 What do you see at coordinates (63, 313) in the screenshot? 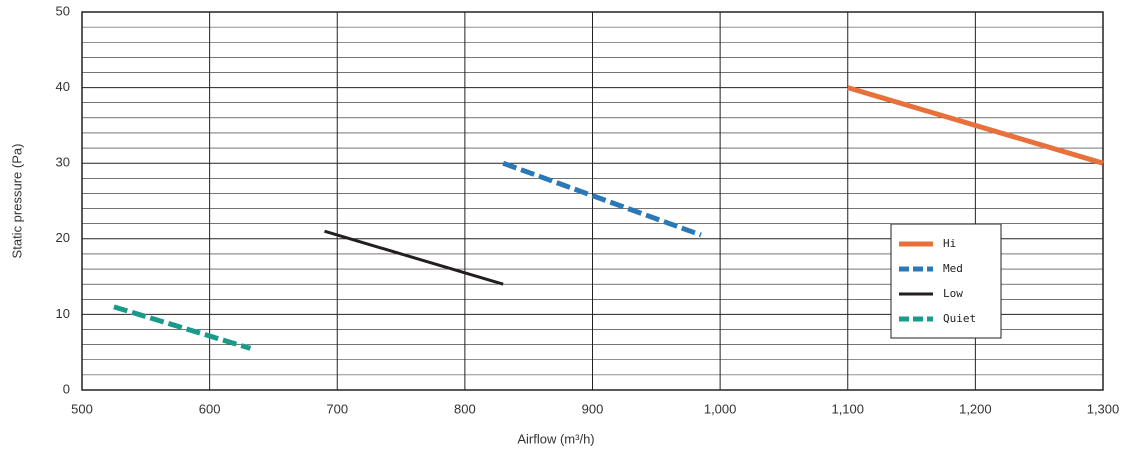
I see `y-tick-label: 10` at bounding box center [63, 313].